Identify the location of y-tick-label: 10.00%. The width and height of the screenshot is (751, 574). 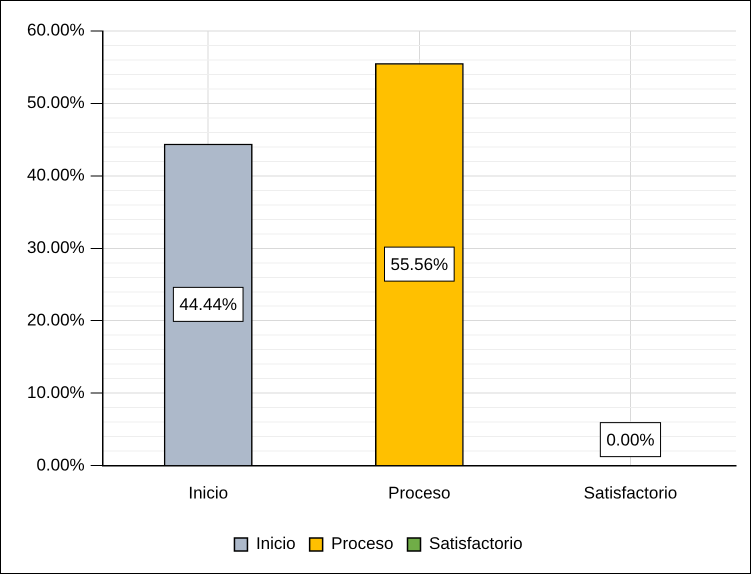
(55, 392).